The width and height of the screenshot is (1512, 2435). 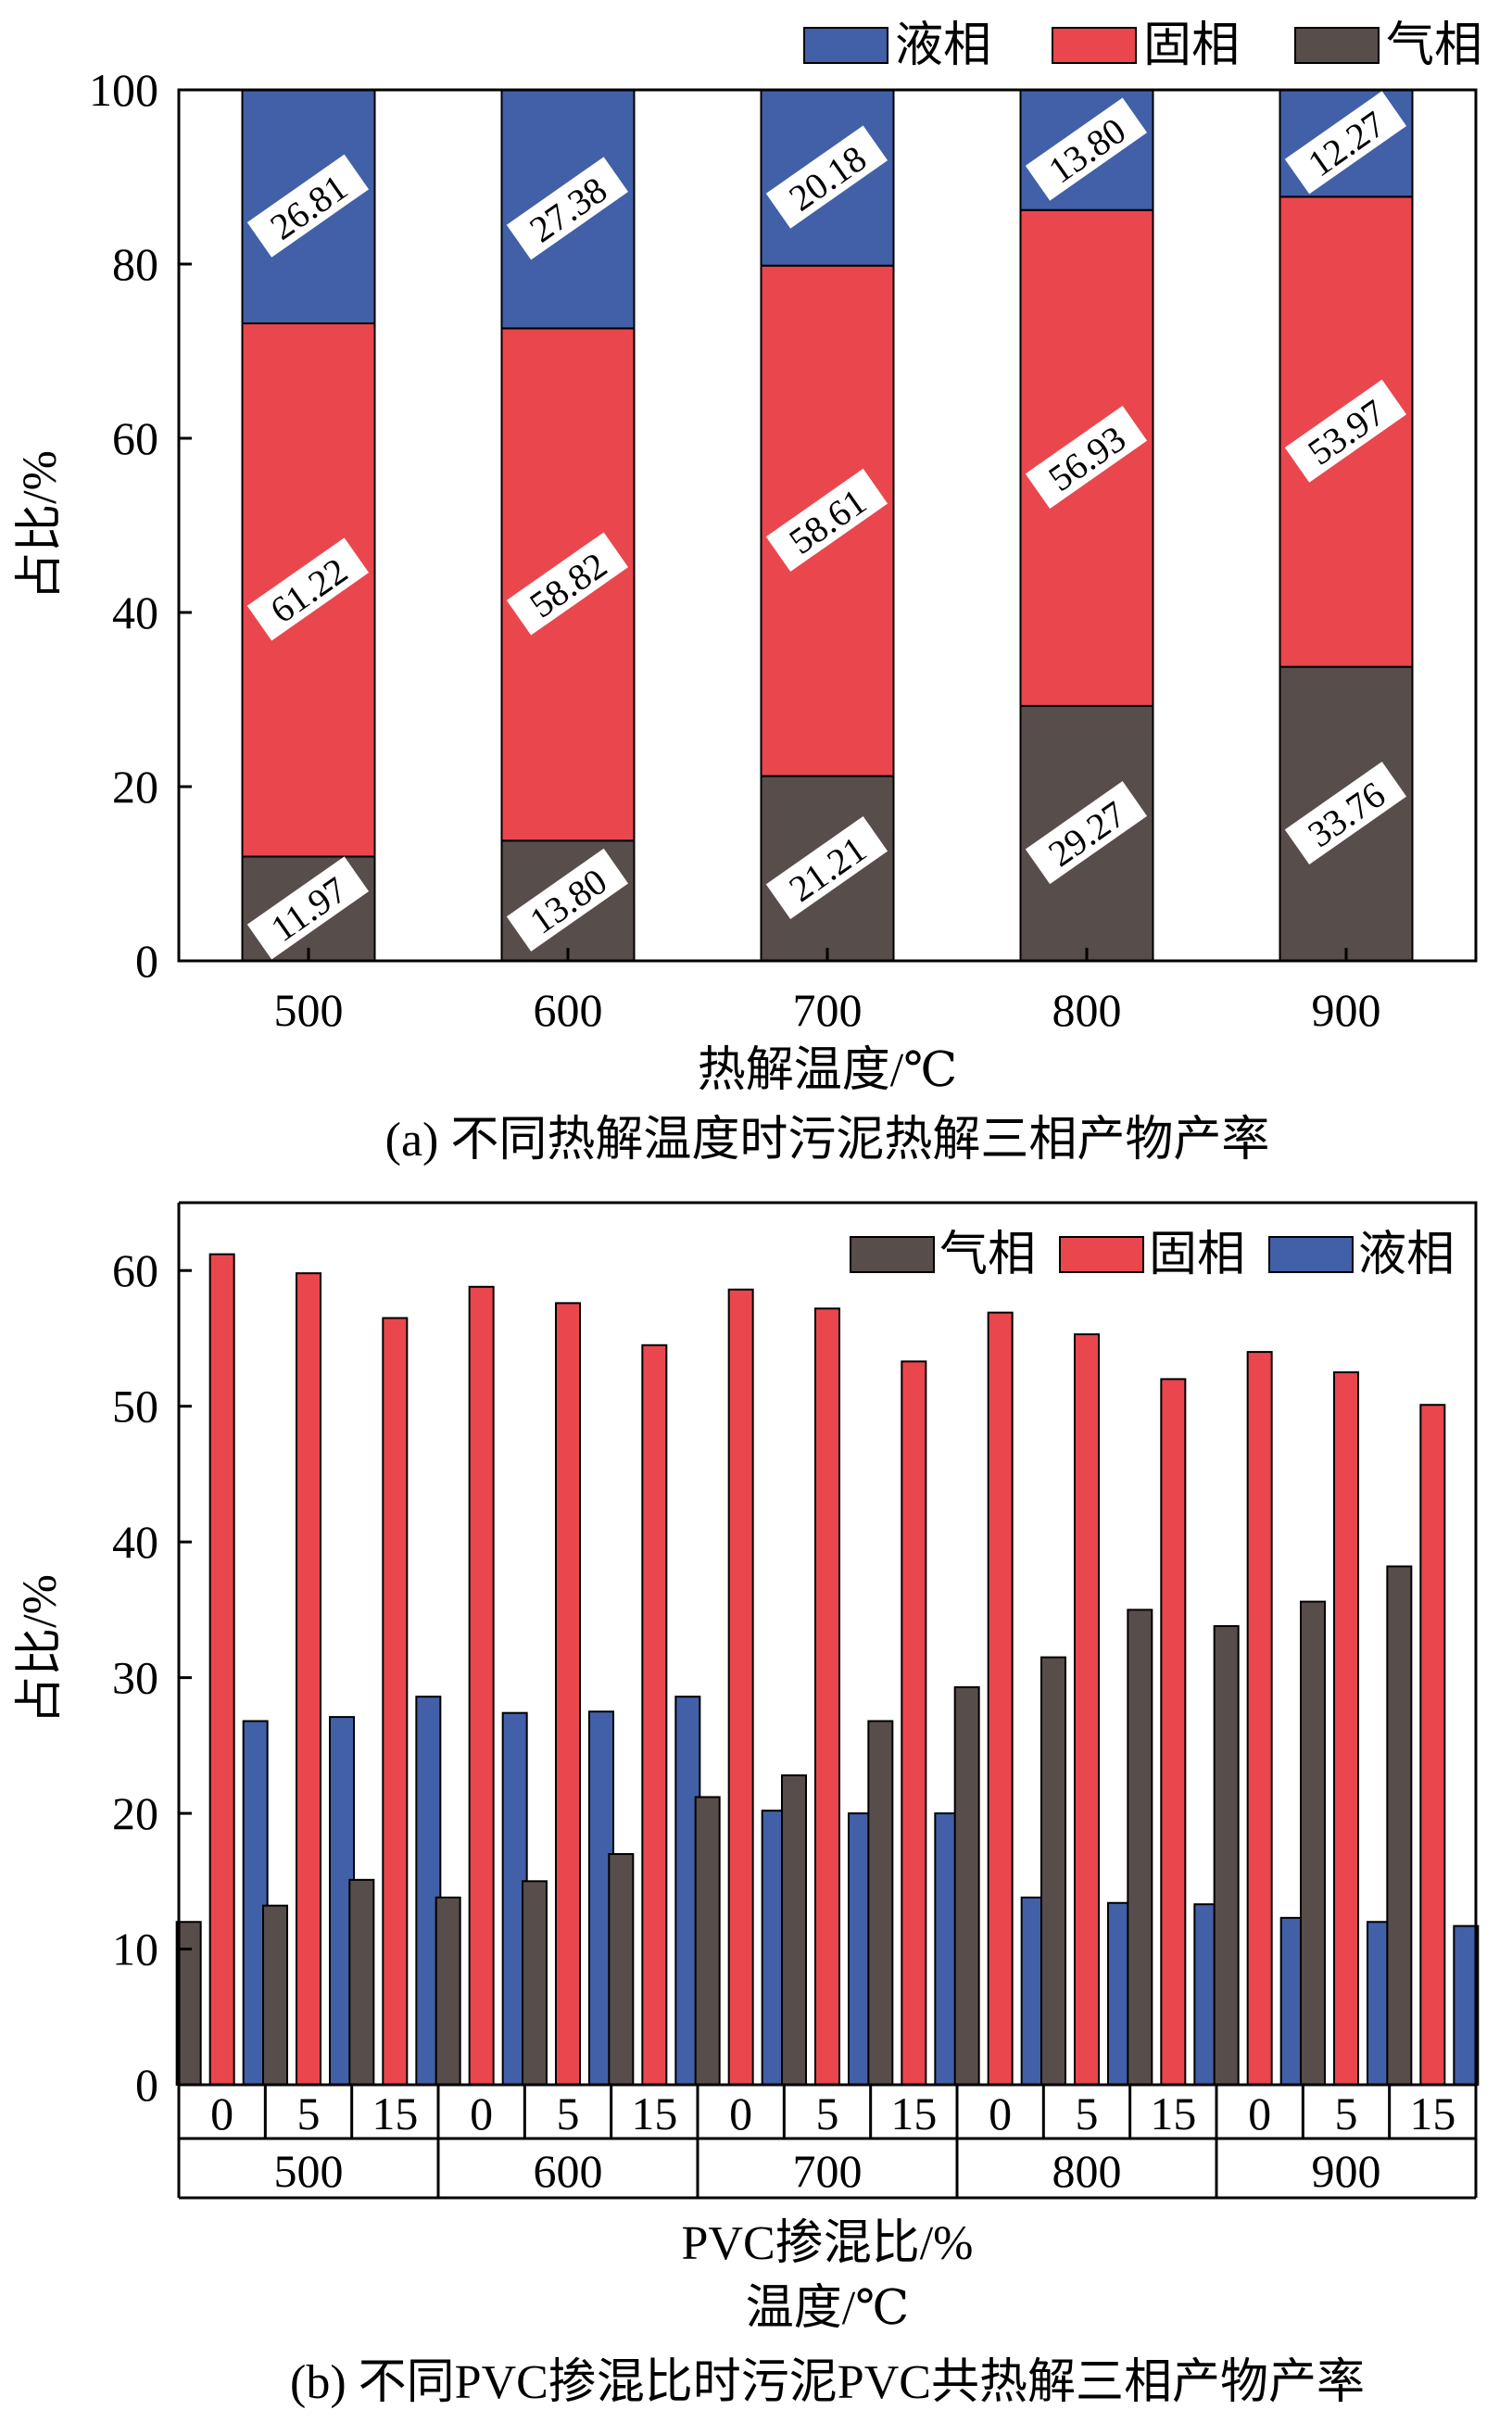 What do you see at coordinates (1311, 1254) in the screenshot?
I see `b-legend-swatch-liquid` at bounding box center [1311, 1254].